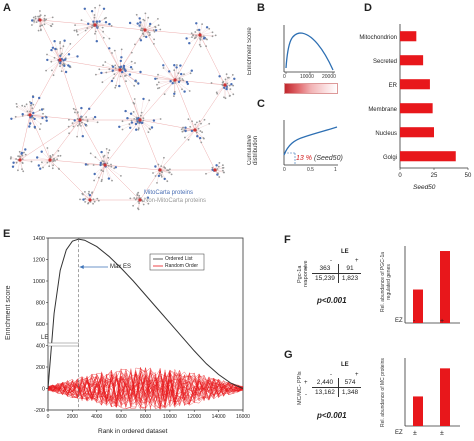 The width and height of the screenshot is (474, 441). Describe the element at coordinates (8, 313) in the screenshot. I see `panel-e-ylabel: Enrichment score` at that location.